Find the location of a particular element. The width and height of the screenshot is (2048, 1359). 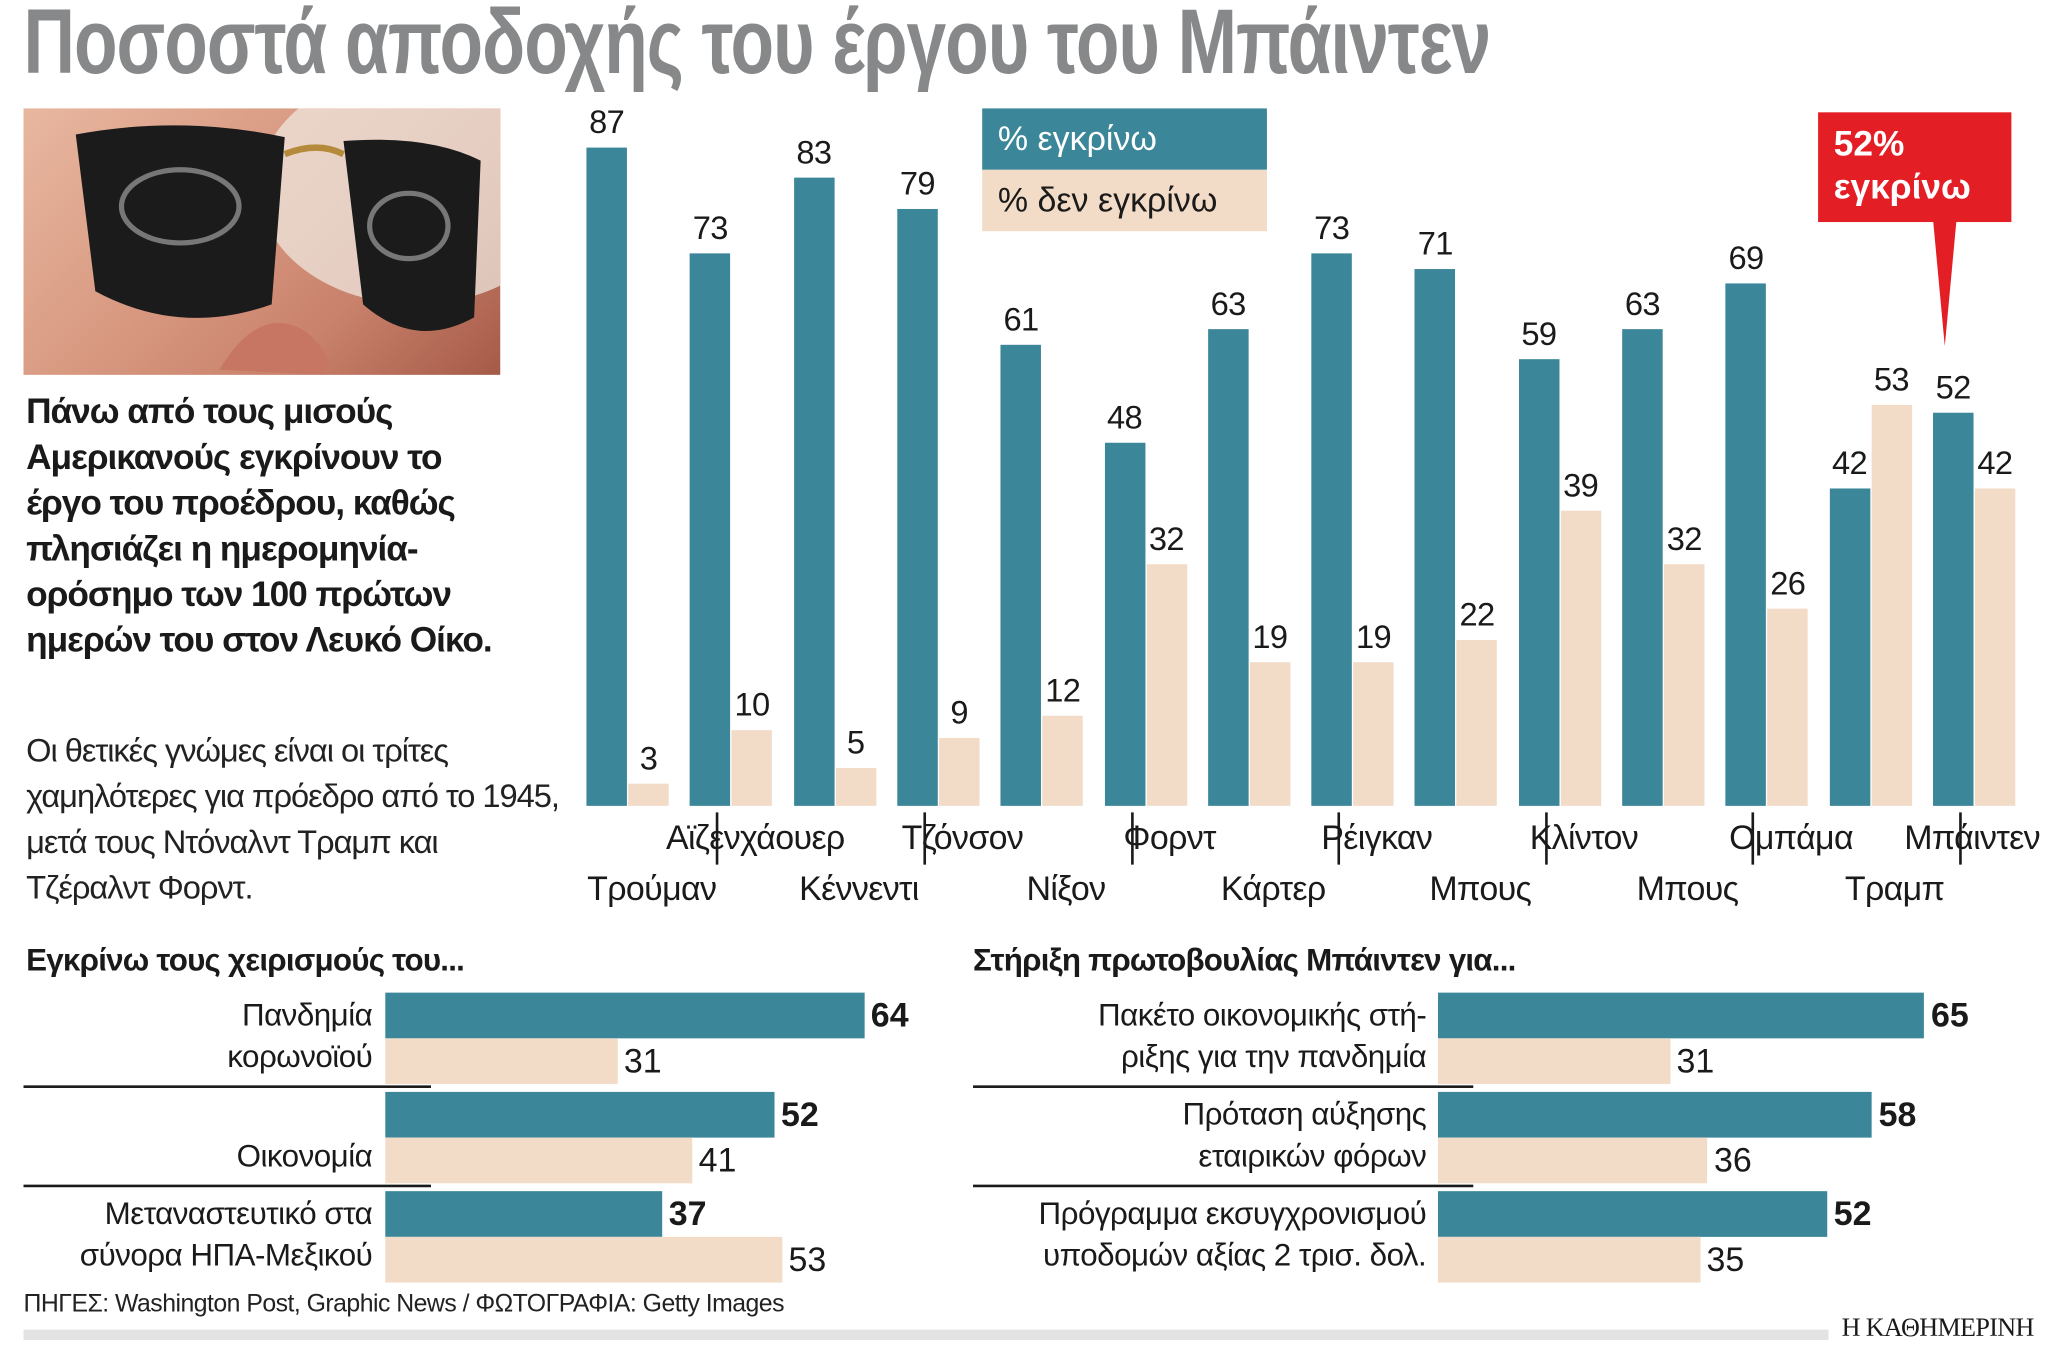

value-label-approve: 48 is located at coordinates (1125, 418).